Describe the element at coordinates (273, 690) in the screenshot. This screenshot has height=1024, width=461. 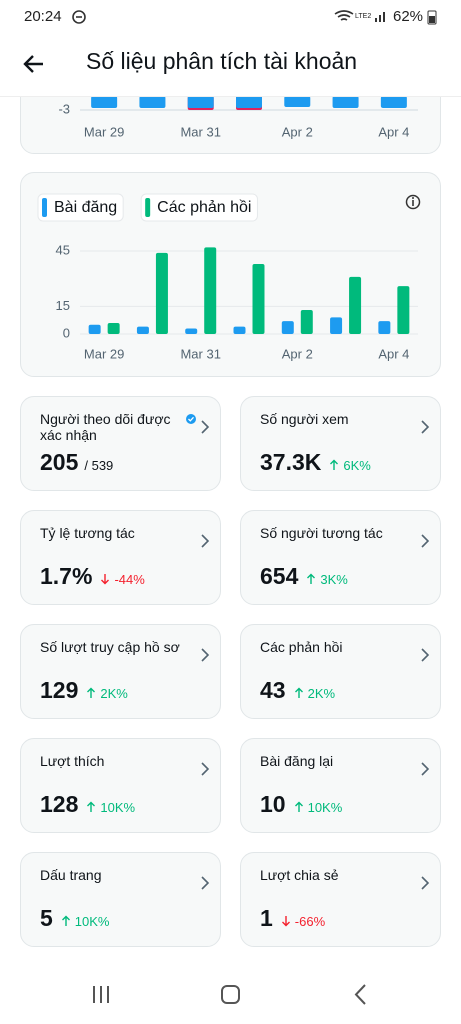
I see `card-value: 43` at that location.